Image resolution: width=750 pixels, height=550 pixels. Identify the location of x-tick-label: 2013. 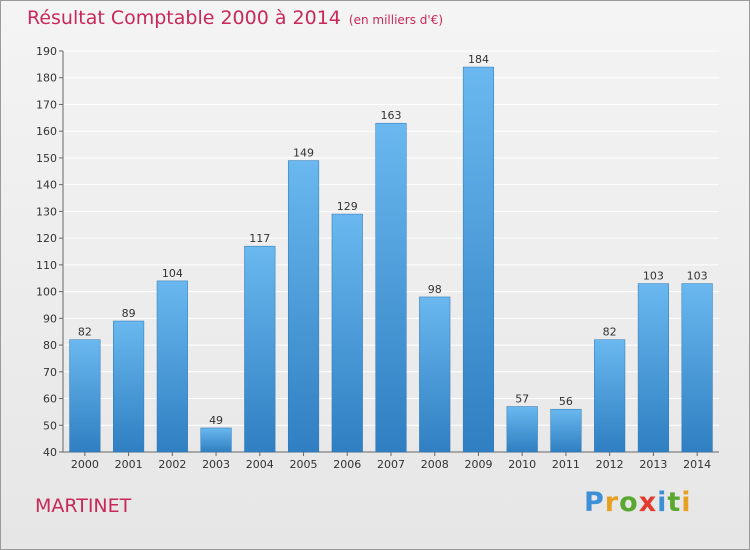
(653, 464).